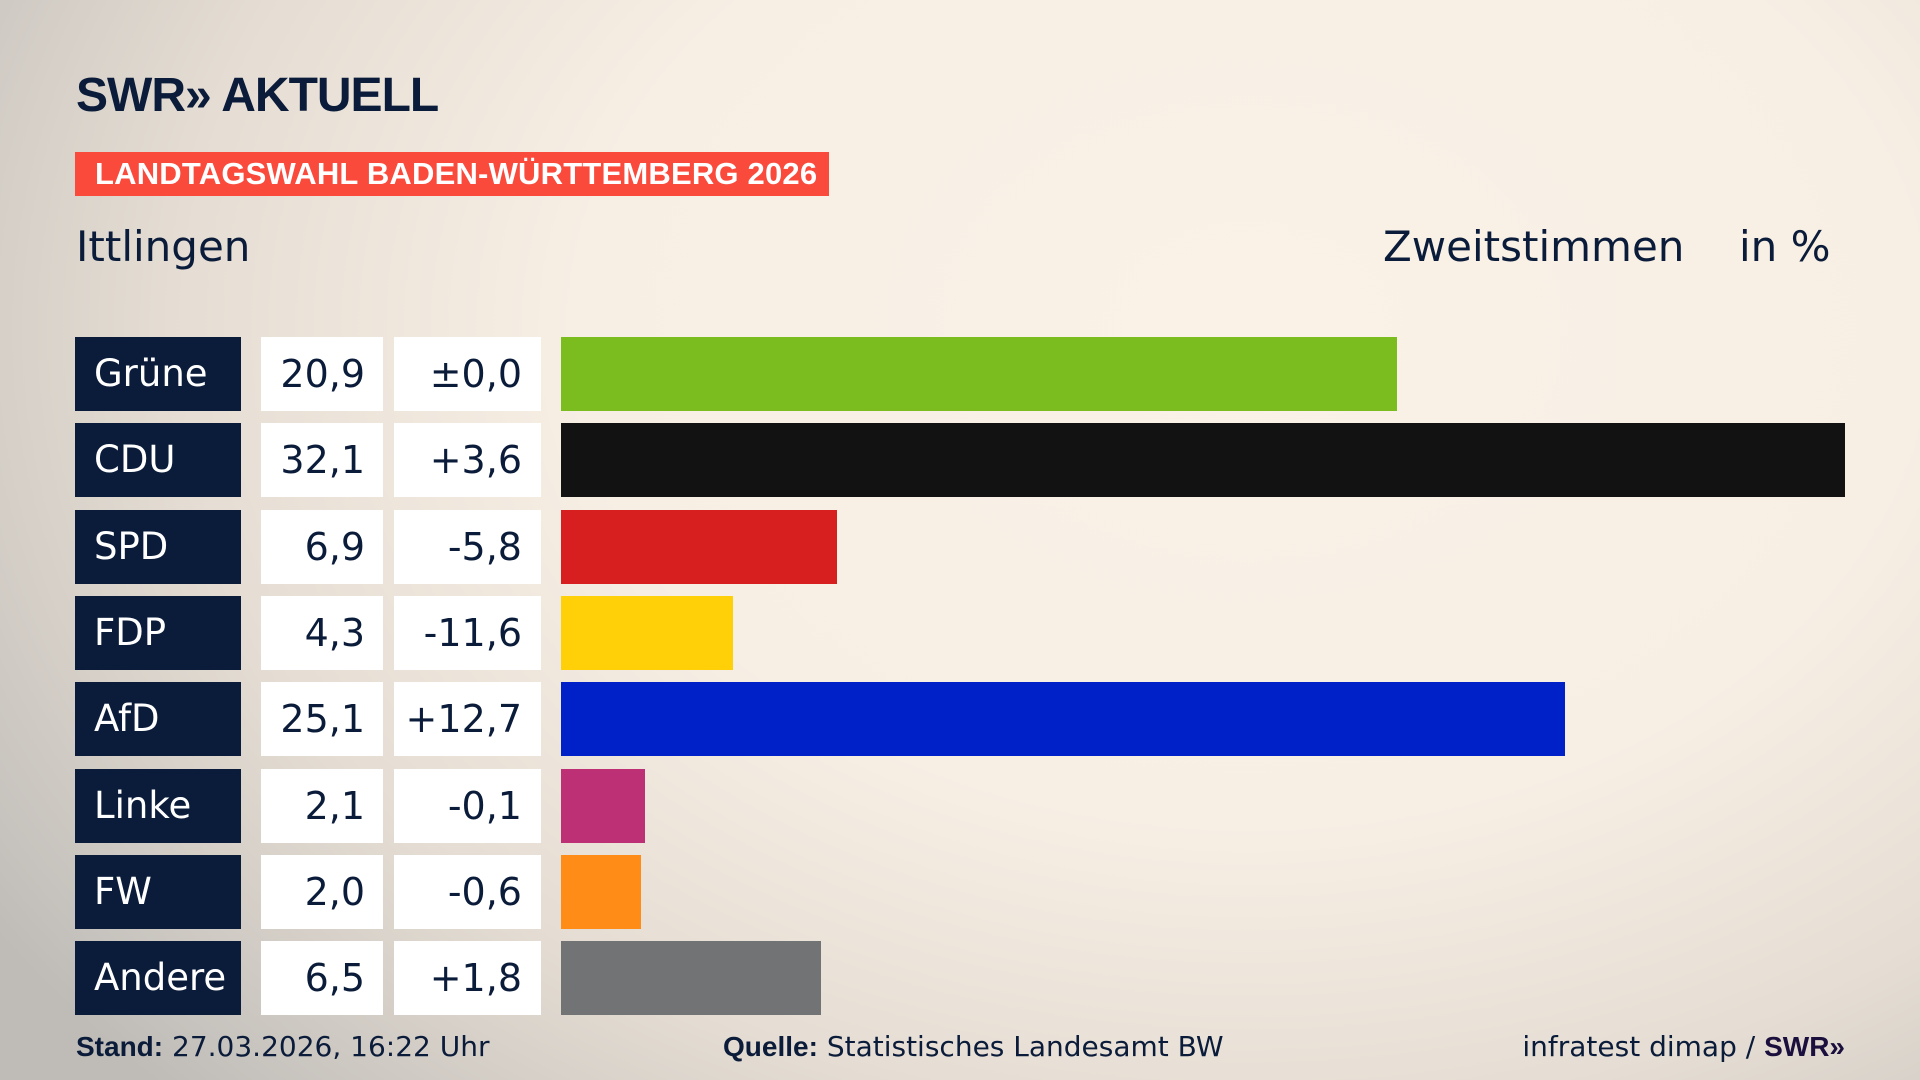 The width and height of the screenshot is (1920, 1080). I want to click on bar-cdu, so click(1203, 460).